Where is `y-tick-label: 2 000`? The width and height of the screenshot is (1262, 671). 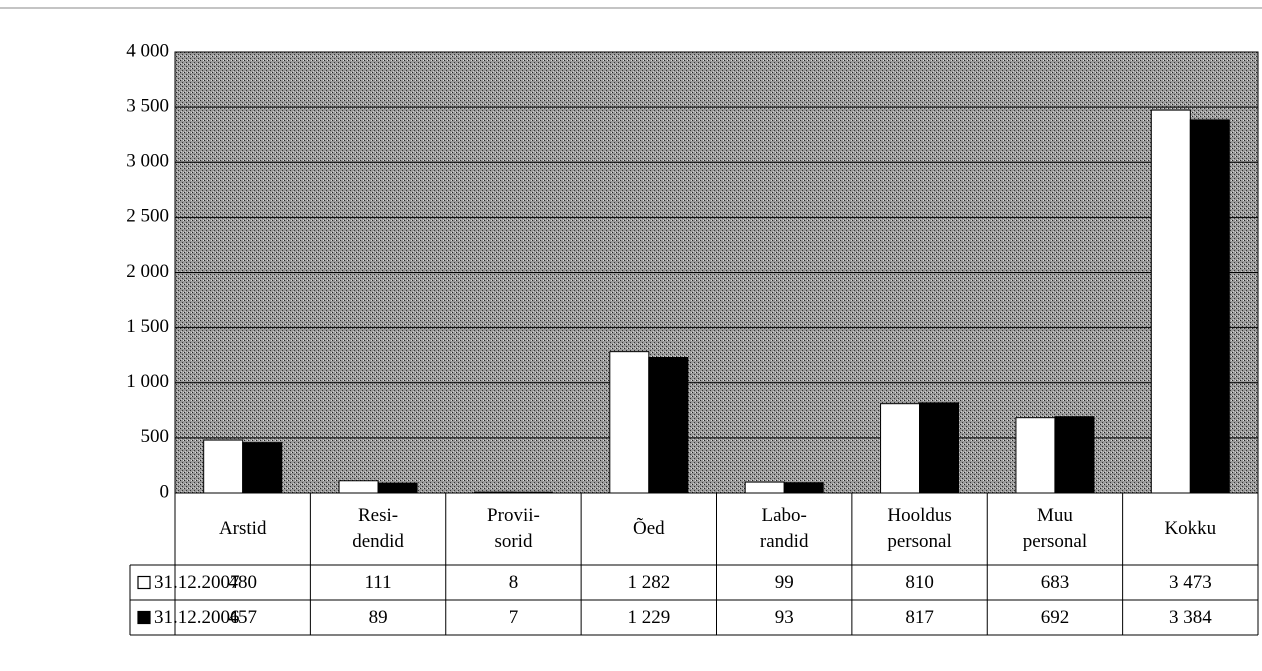 y-tick-label: 2 000 is located at coordinates (147, 271).